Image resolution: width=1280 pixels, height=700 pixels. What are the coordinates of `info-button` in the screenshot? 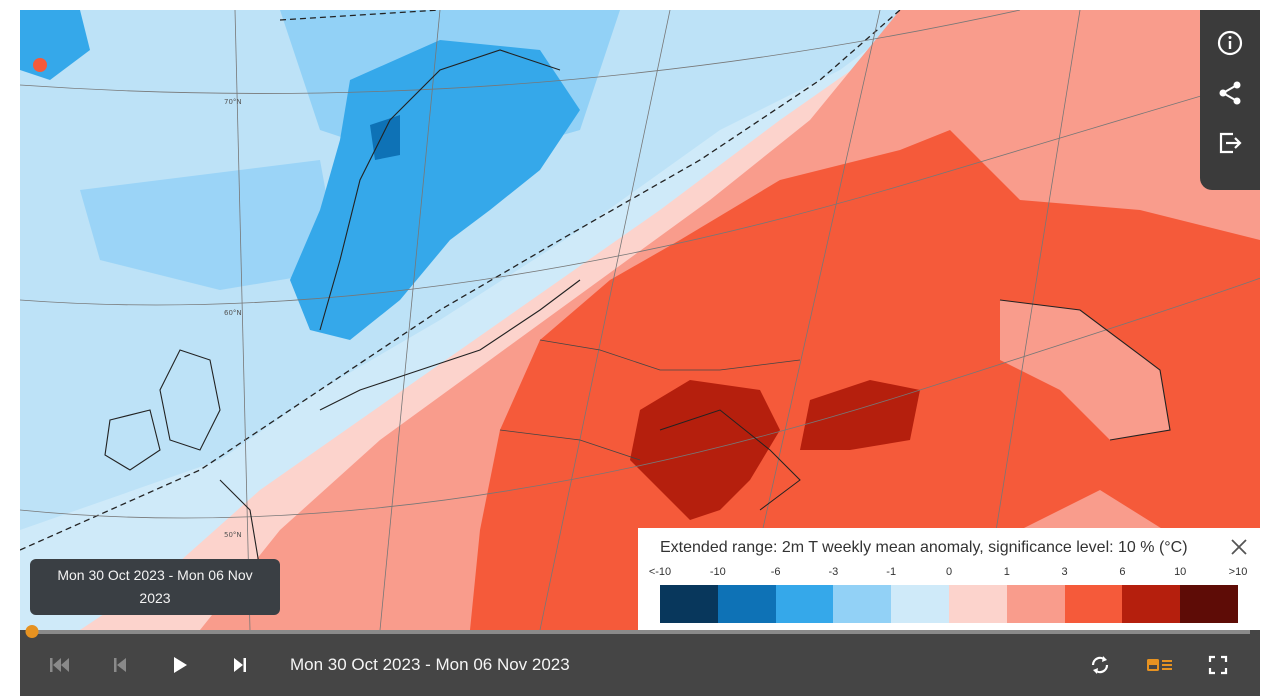 It's located at (1230, 43).